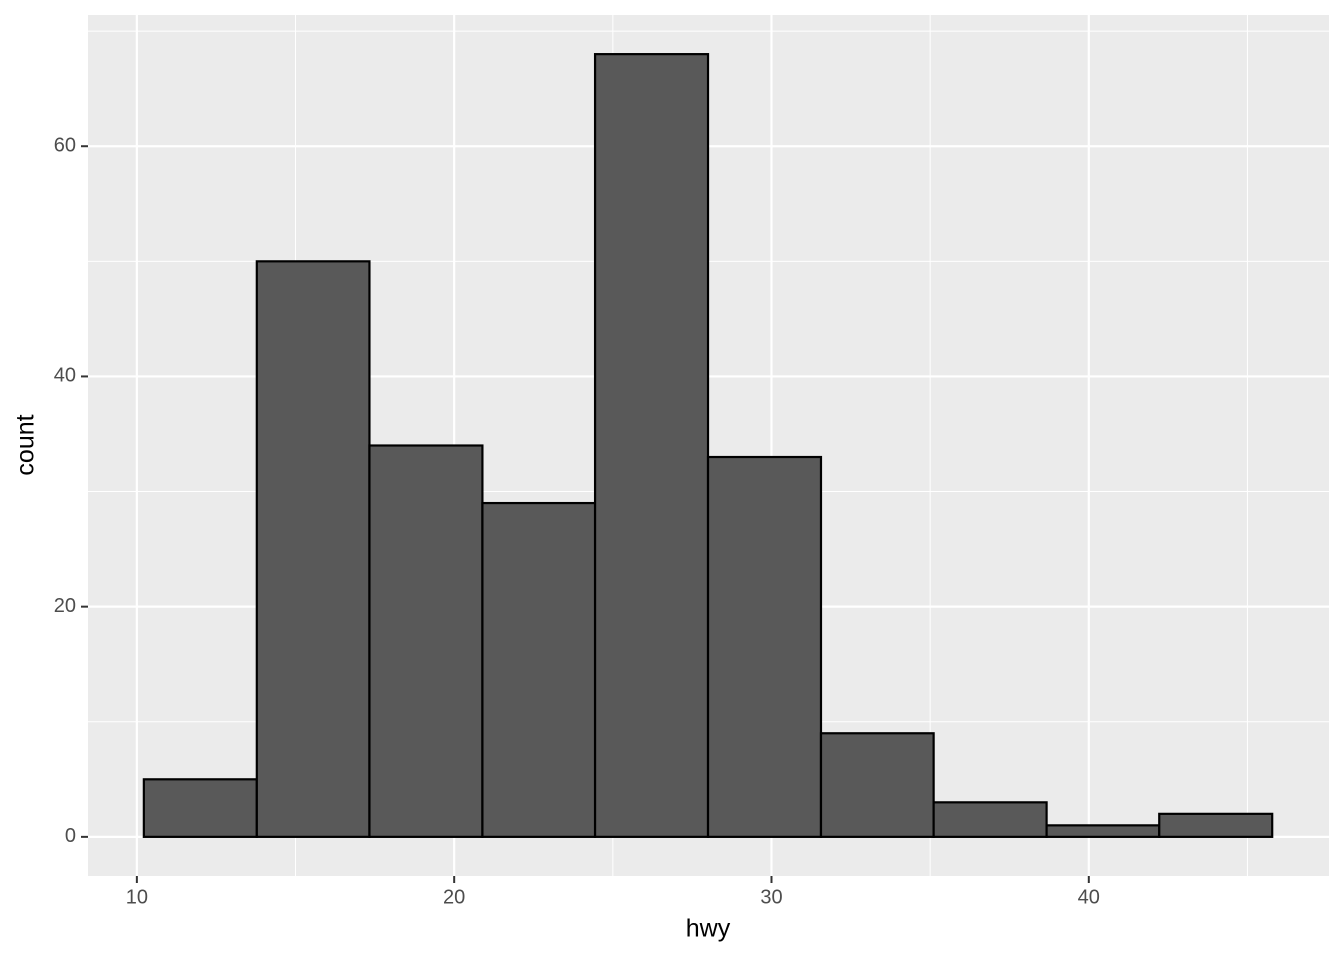 The height and width of the screenshot is (960, 1344). What do you see at coordinates (65, 606) in the screenshot?
I see `y-tick-label: 20` at bounding box center [65, 606].